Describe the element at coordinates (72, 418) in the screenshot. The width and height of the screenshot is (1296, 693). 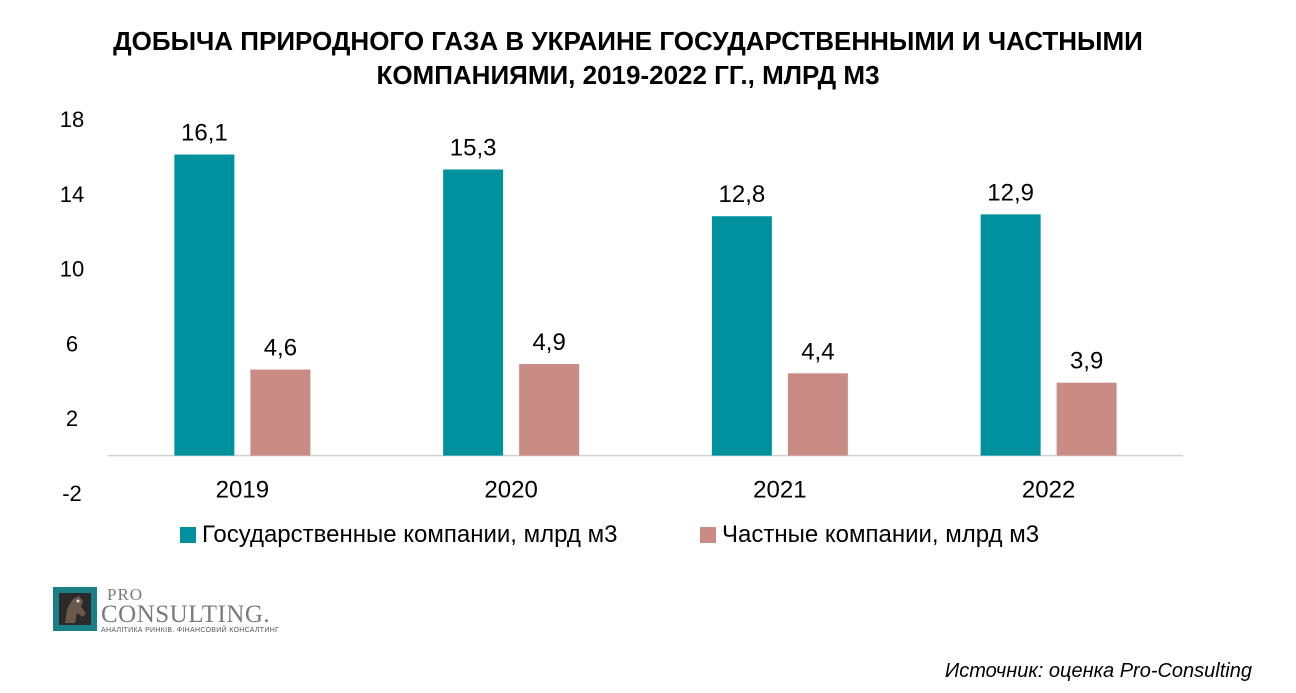
I see `y-tick-label: 2` at that location.